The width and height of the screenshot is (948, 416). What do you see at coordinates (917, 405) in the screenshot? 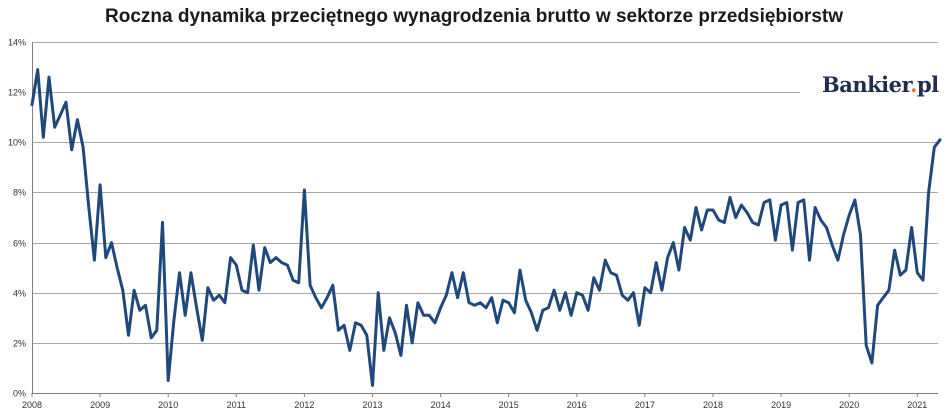
I see `x-tick-label: 2021` at bounding box center [917, 405].